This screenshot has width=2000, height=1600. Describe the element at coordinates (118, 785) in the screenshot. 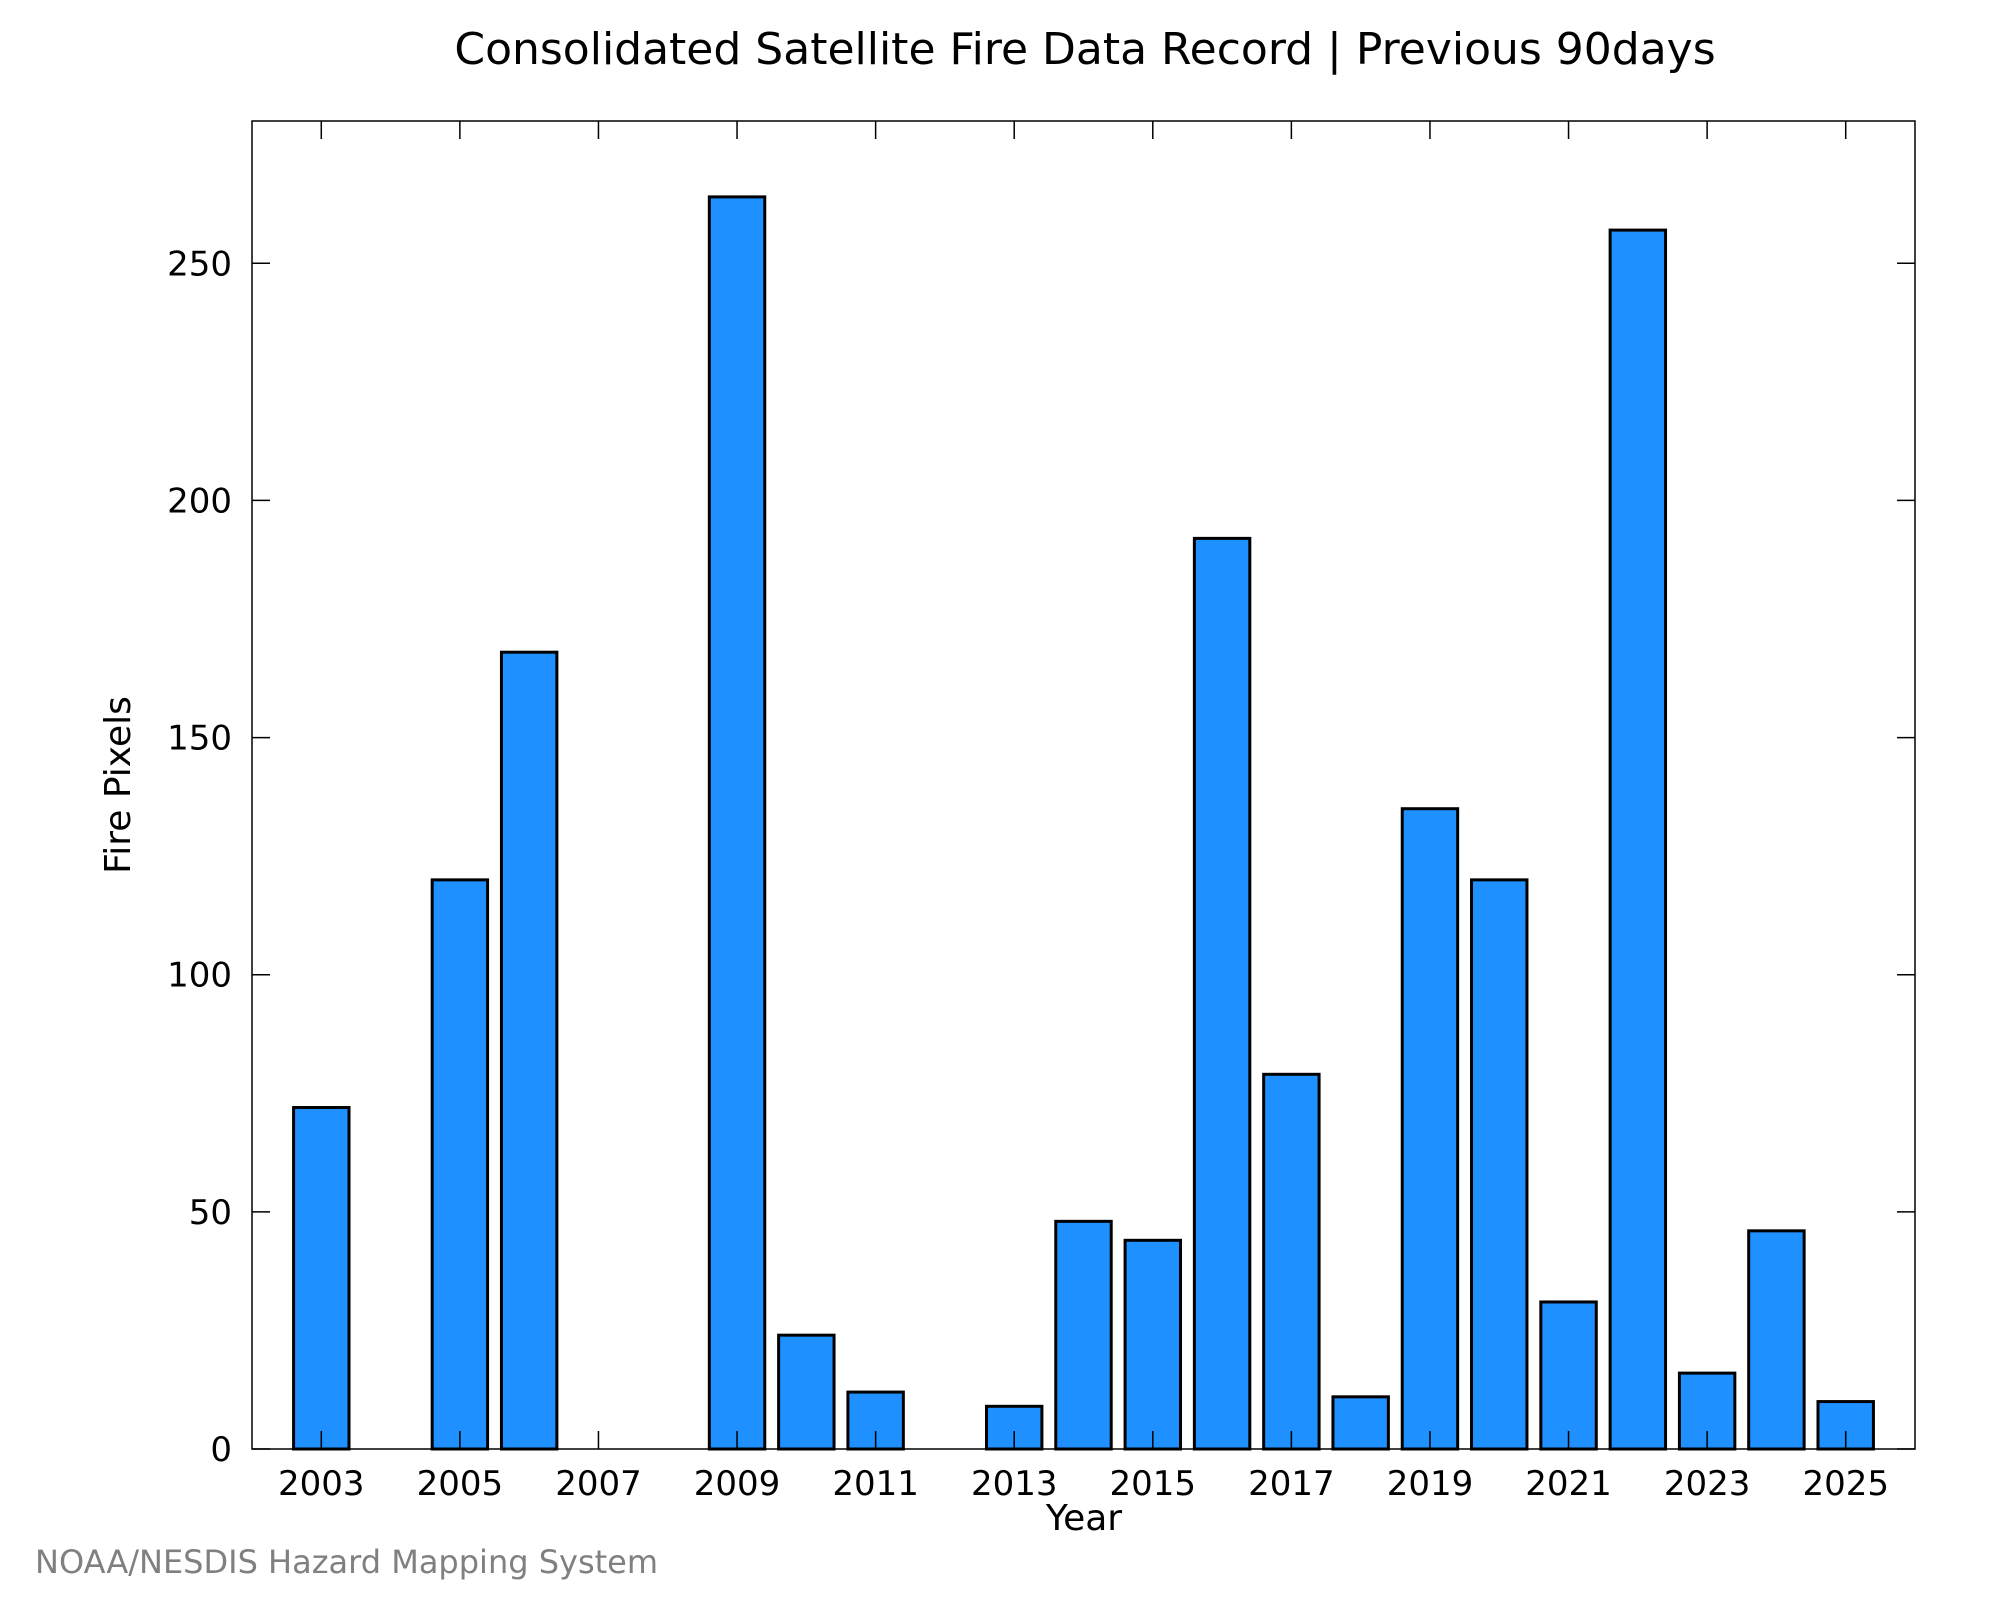

I see `y-axis-label: Fire Pixels` at that location.